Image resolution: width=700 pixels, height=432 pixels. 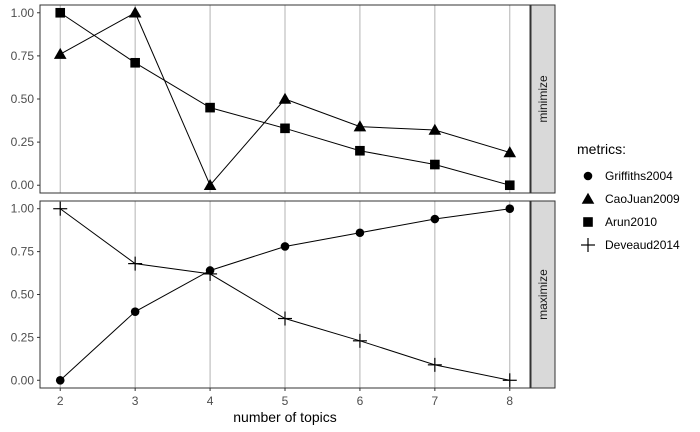 What do you see at coordinates (210, 401) in the screenshot?
I see `x-tick-label: 4` at bounding box center [210, 401].